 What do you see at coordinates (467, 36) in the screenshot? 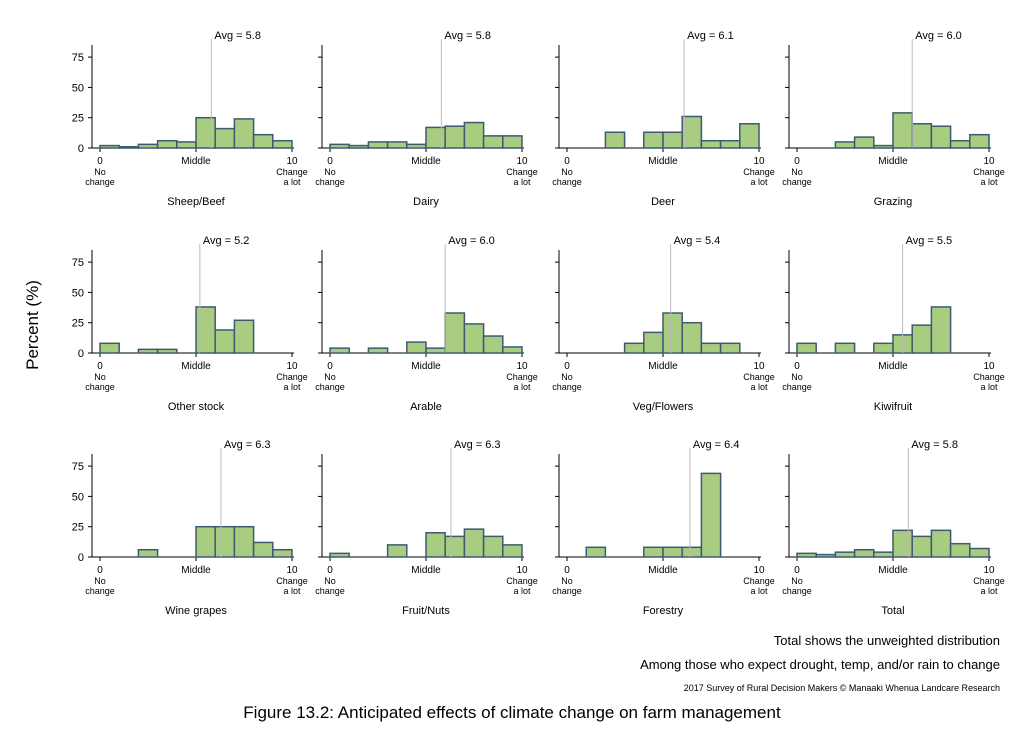
I see `avg-label-dairy: Avg = 5.8` at bounding box center [467, 36].